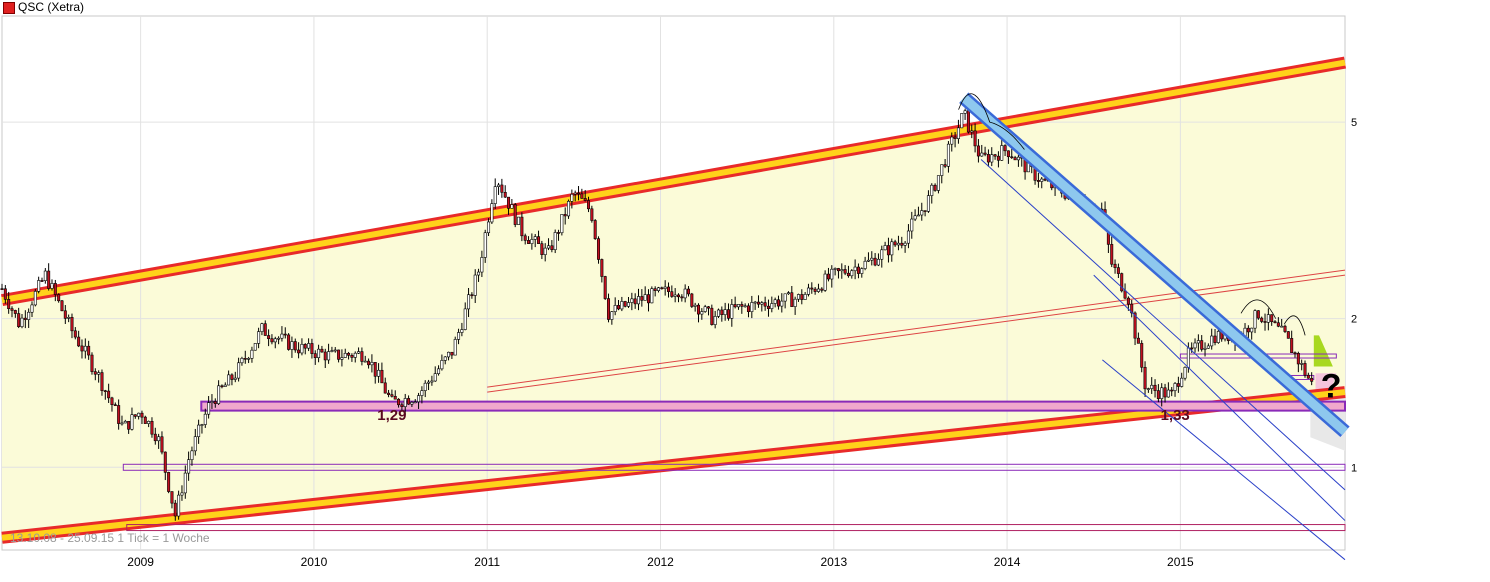 This screenshot has width=1490, height=582. I want to click on low-annotation: 1,33, so click(1175, 415).